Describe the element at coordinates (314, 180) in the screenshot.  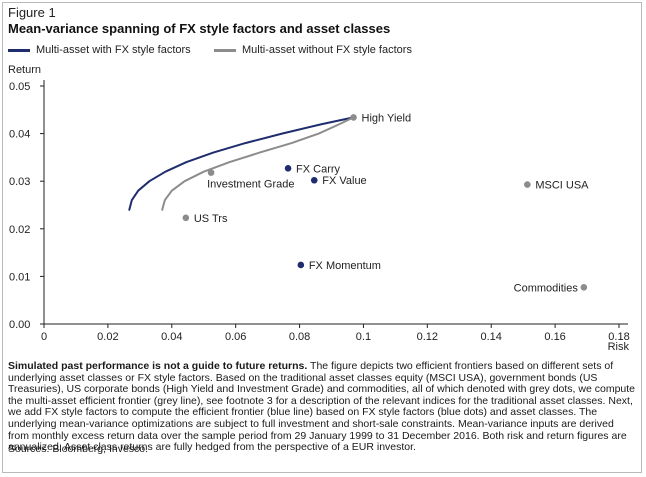
I see `point-fx-value` at that location.